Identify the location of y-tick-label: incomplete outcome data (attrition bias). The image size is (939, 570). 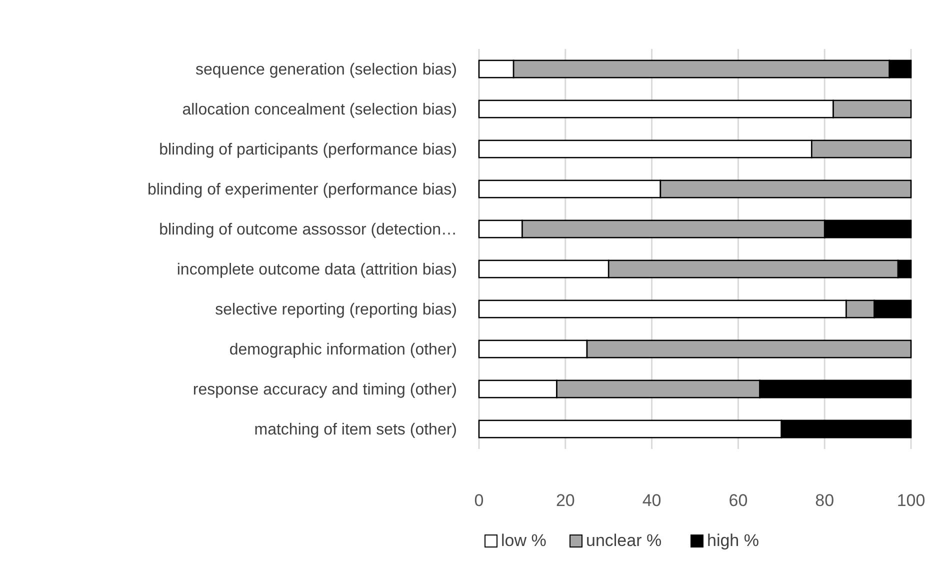
(316, 270).